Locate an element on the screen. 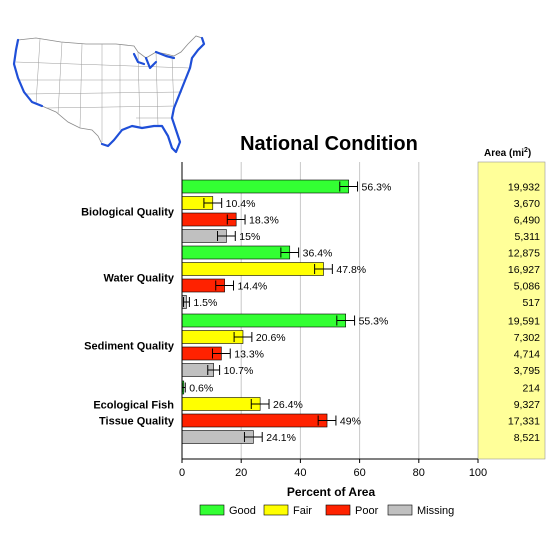  x-tick-label: 40 is located at coordinates (300, 473).